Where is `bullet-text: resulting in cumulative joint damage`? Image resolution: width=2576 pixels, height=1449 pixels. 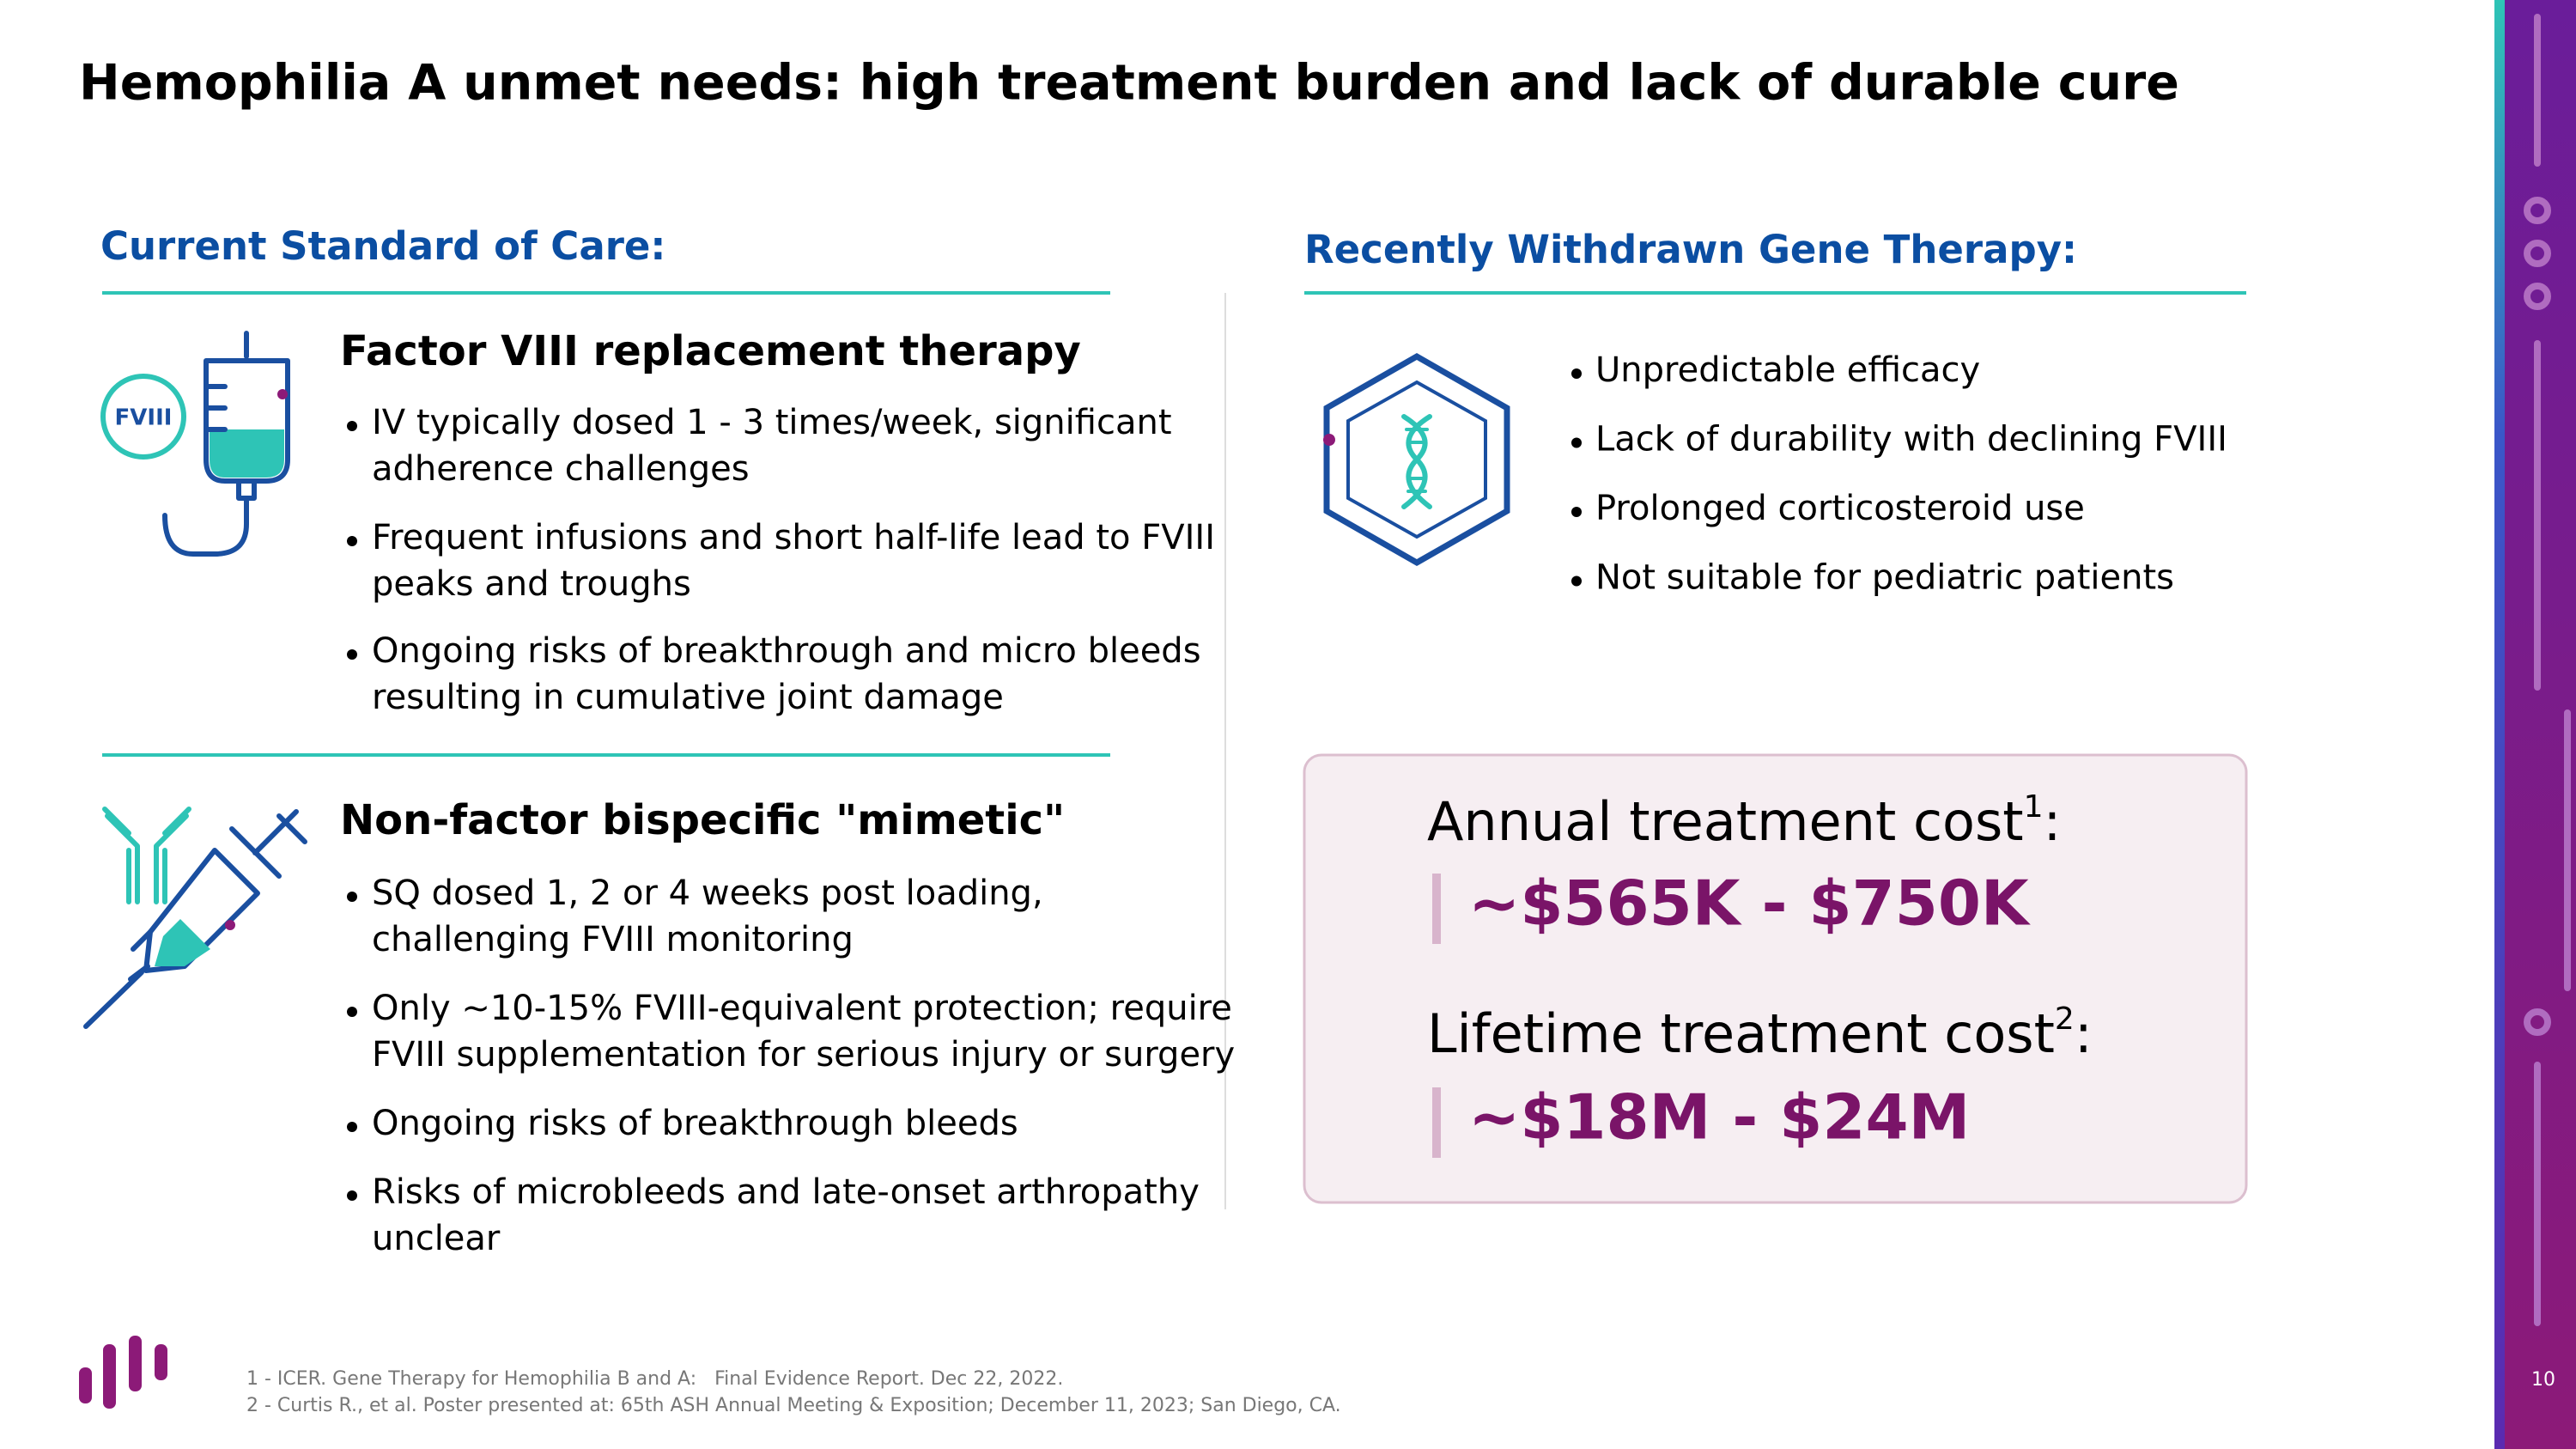 bullet-text: resulting in cumulative joint damage is located at coordinates (688, 697).